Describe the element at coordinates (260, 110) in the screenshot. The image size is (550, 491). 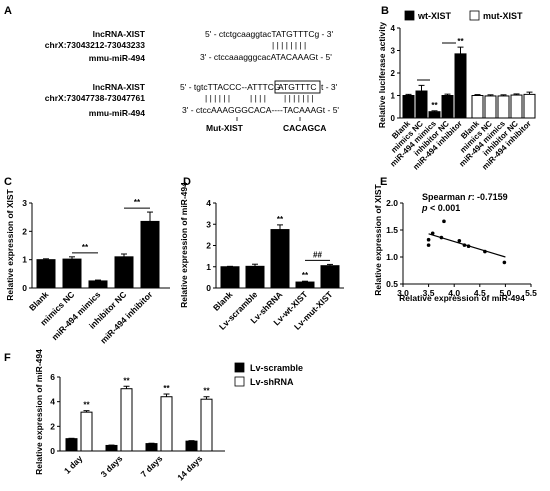
I see `a-bottom-seq-bottom: 3' - ctccAAAGGGCACA----TACAAAGt - 5'` at that location.